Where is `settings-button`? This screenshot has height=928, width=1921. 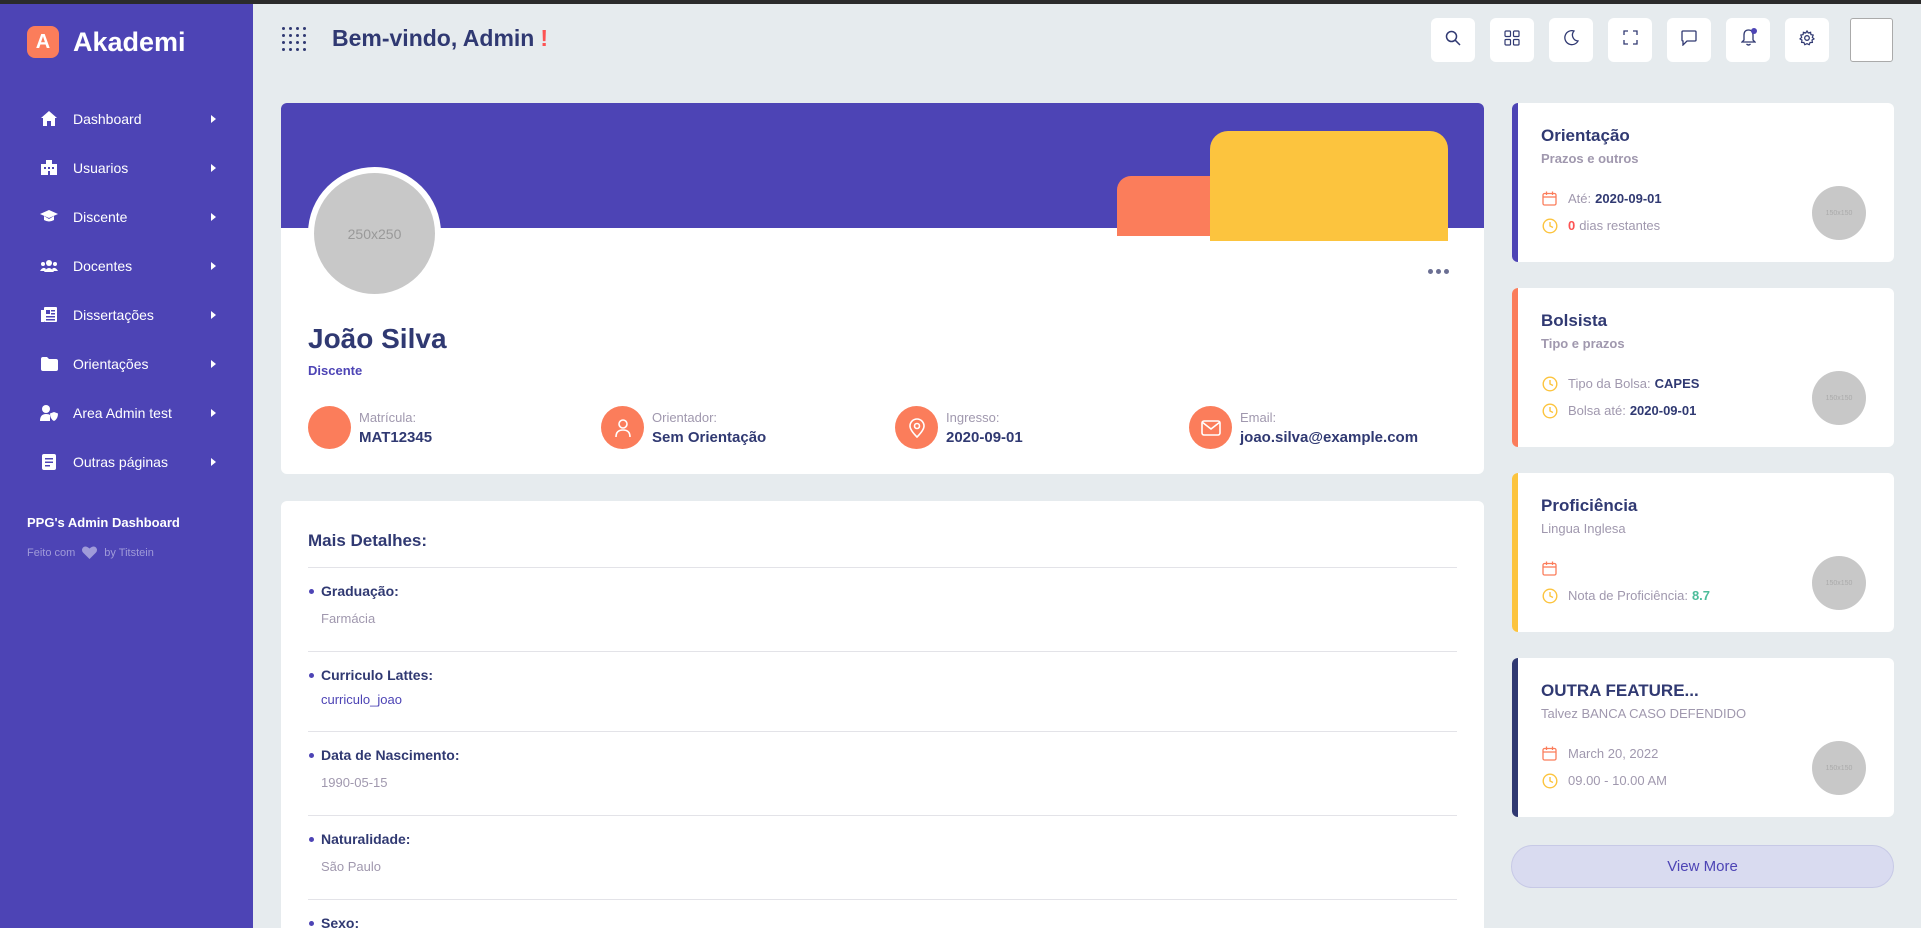
settings-button is located at coordinates (1807, 40).